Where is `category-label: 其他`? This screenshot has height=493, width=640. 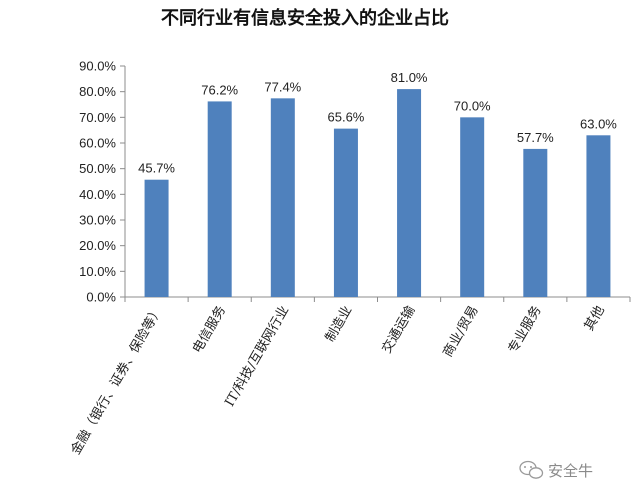
category-label: 其他 is located at coordinates (595, 319).